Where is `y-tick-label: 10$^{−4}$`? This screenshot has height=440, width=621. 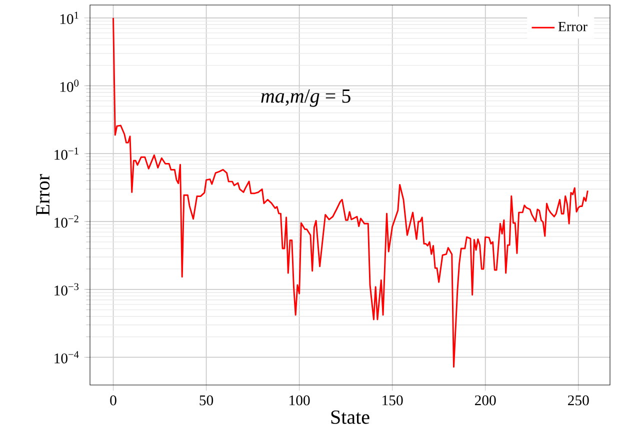
y-tick-label: 10$^{−4}$ is located at coordinates (66, 357).